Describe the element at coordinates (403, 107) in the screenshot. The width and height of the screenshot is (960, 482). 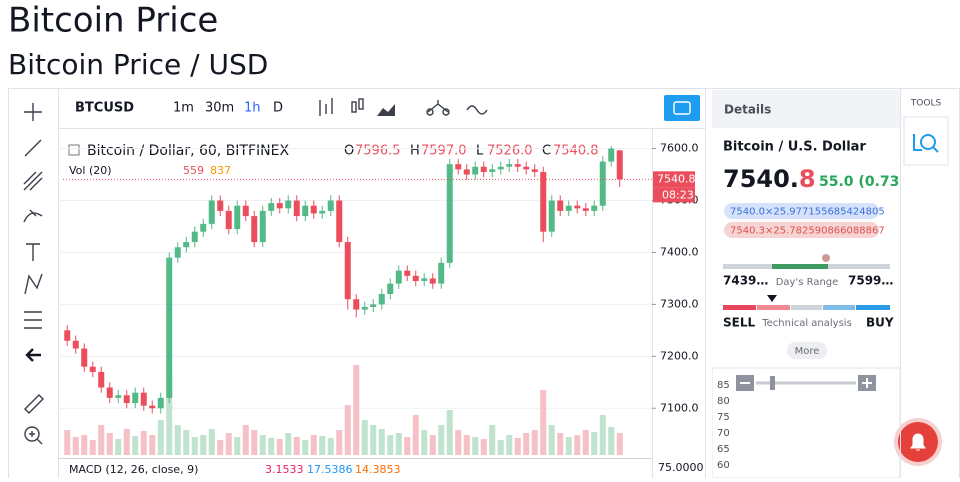
I see `chart-style-icons` at that location.